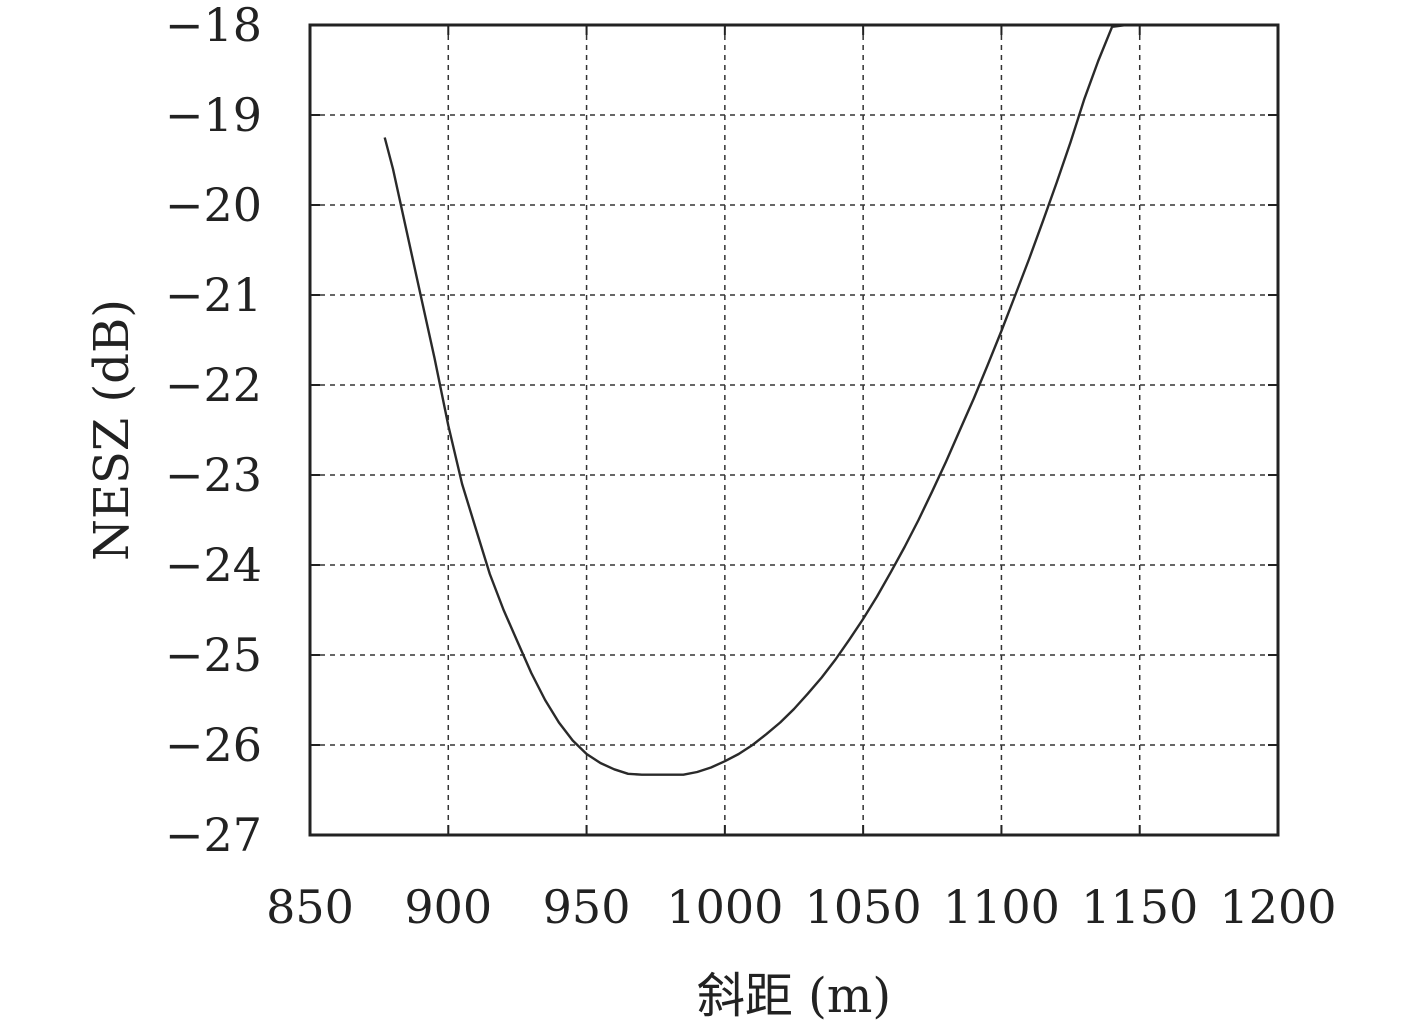  What do you see at coordinates (112, 430) in the screenshot?
I see `y-axis-label: NESZ (dB)` at bounding box center [112, 430].